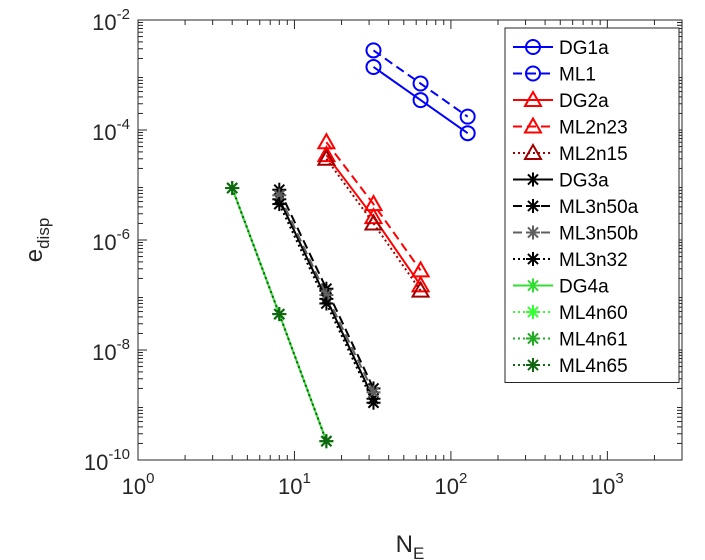  I want to click on legend-entry: ML4n60, so click(570, 313).